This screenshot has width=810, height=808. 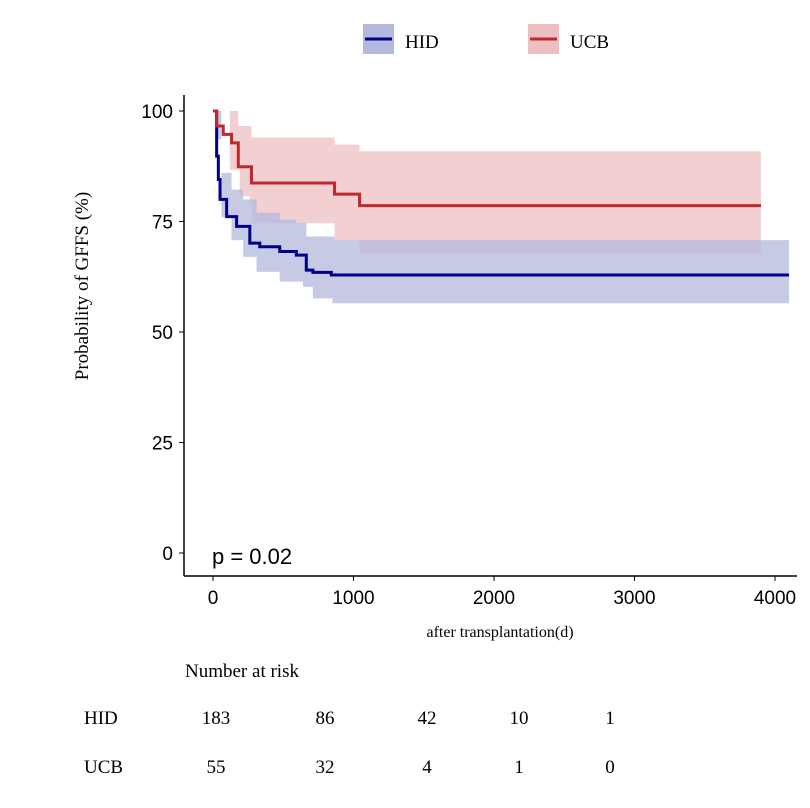 I want to click on y-tick-label: 50, so click(x=162, y=333).